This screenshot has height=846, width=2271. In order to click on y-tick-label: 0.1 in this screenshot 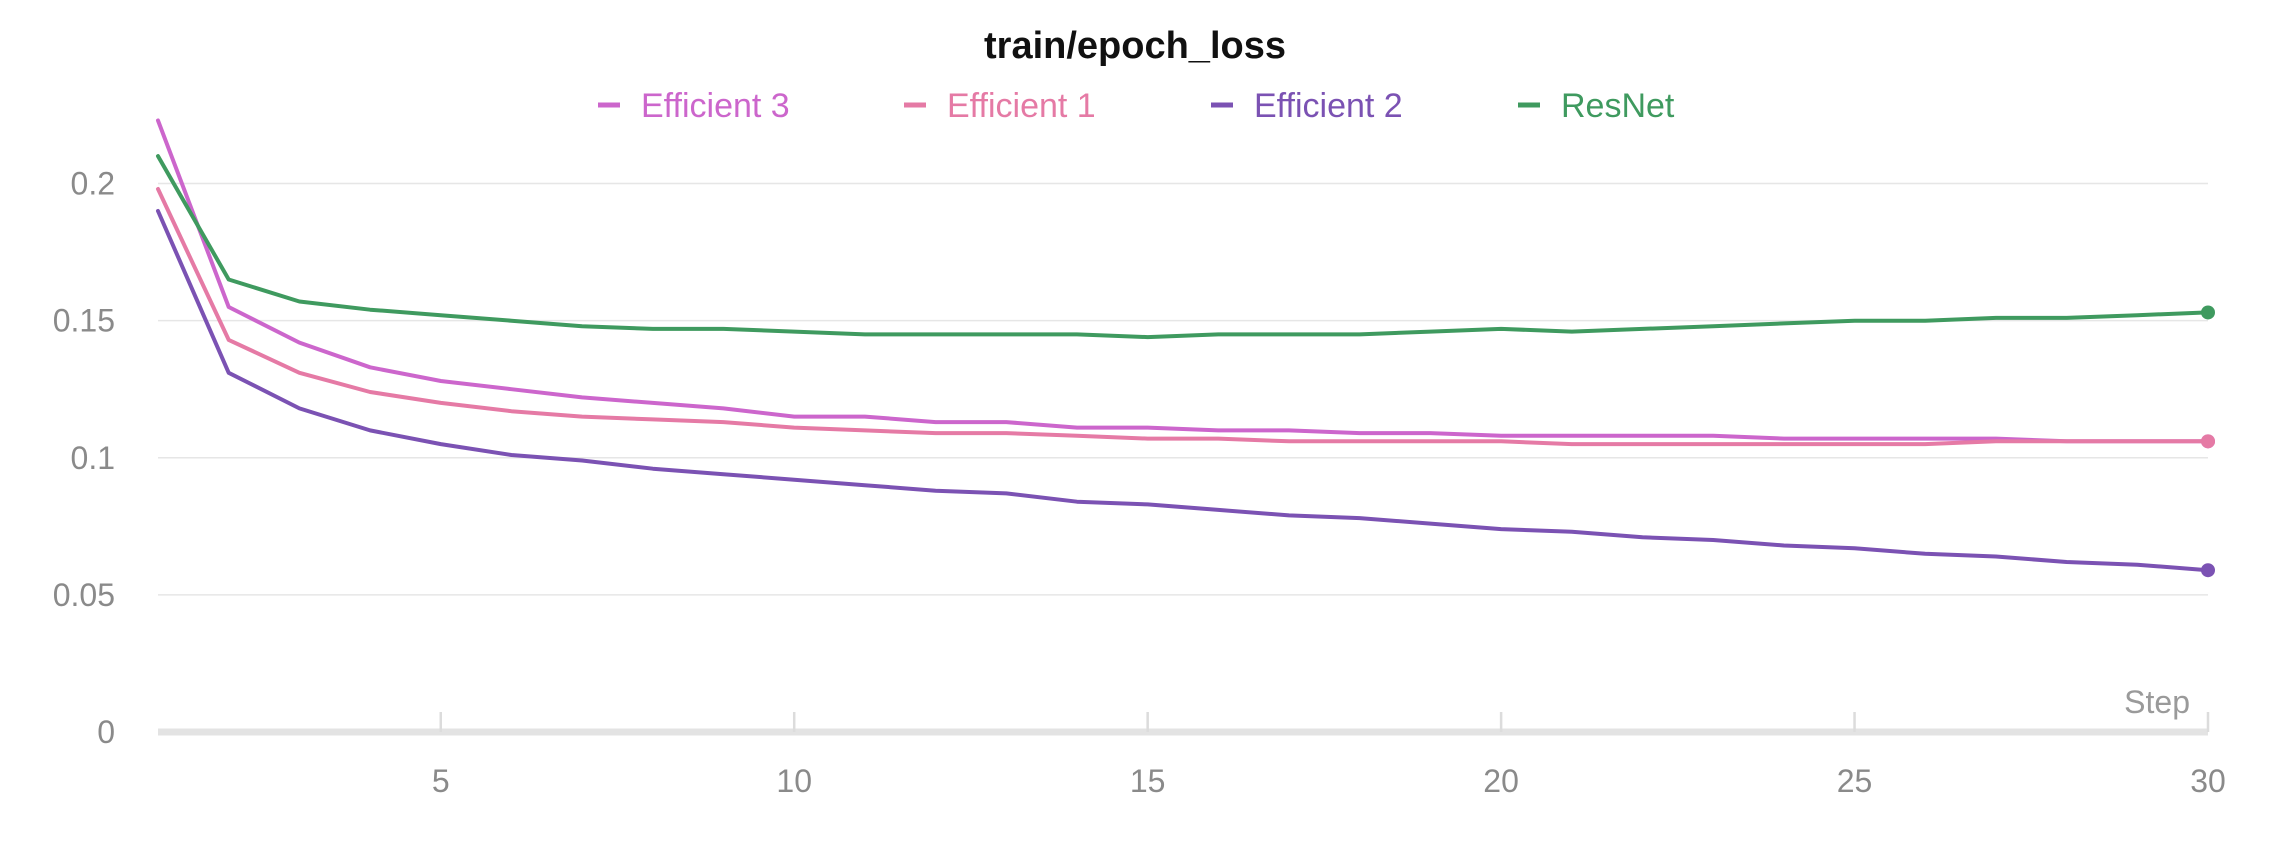, I will do `click(93, 458)`.